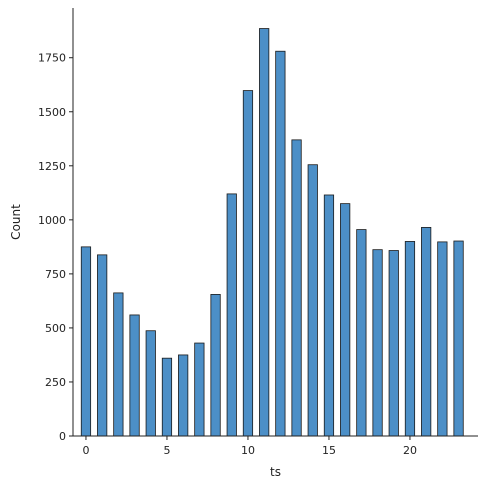  What do you see at coordinates (248, 450) in the screenshot?
I see `x-tick-label: 10` at bounding box center [248, 450].